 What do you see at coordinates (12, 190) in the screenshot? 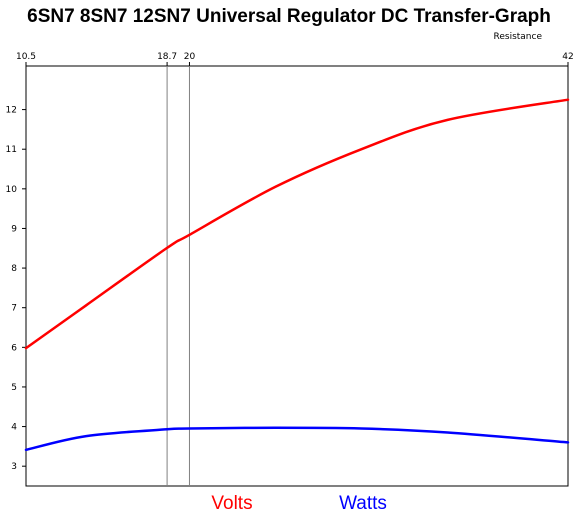
I see `y-tick-label-7: 10` at bounding box center [12, 190].